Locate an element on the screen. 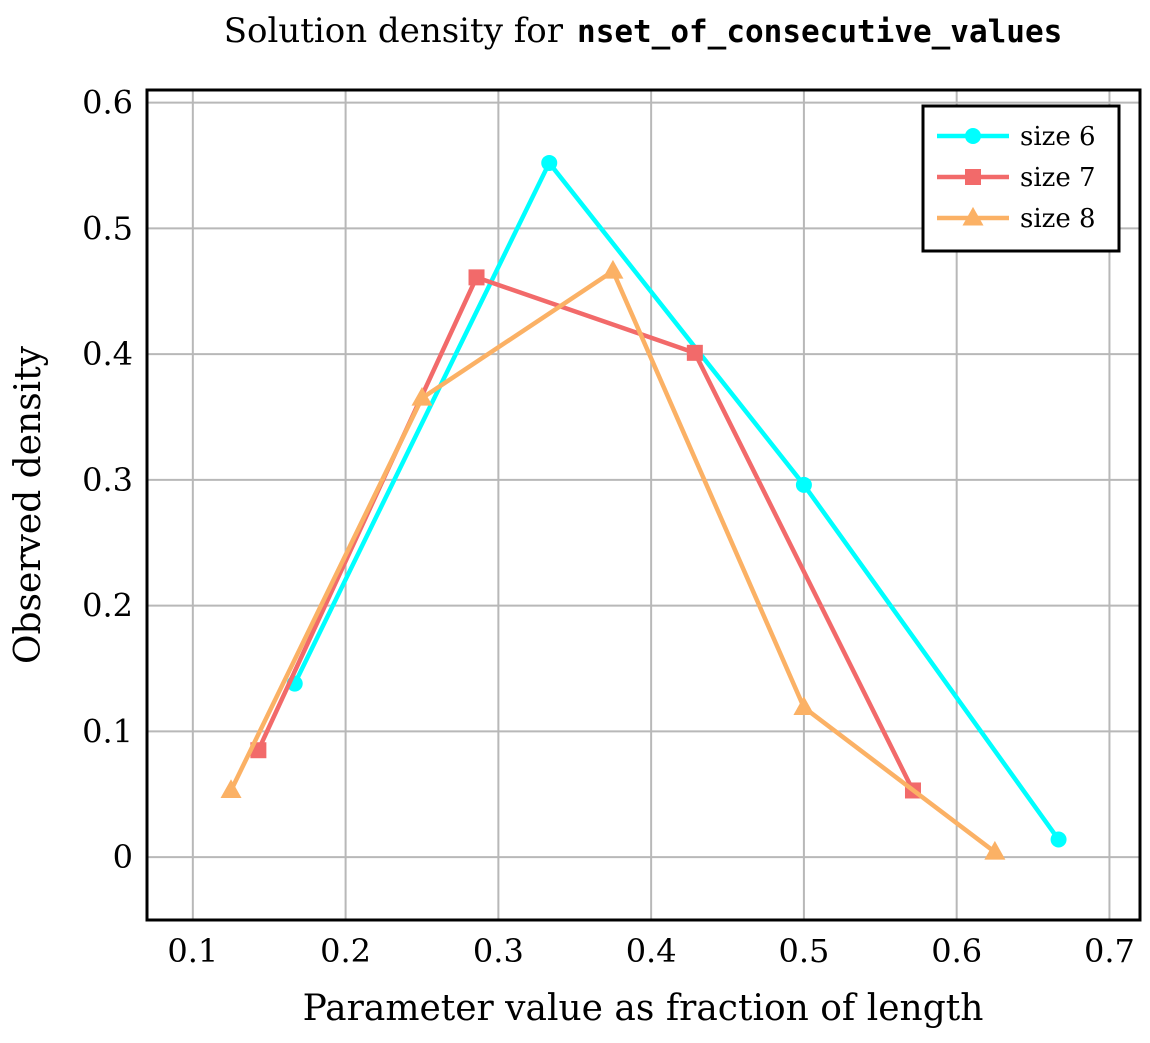 Image resolution: width=1150 pixels, height=1043 pixels. y-tick-label: 0.6 is located at coordinates (107, 103).